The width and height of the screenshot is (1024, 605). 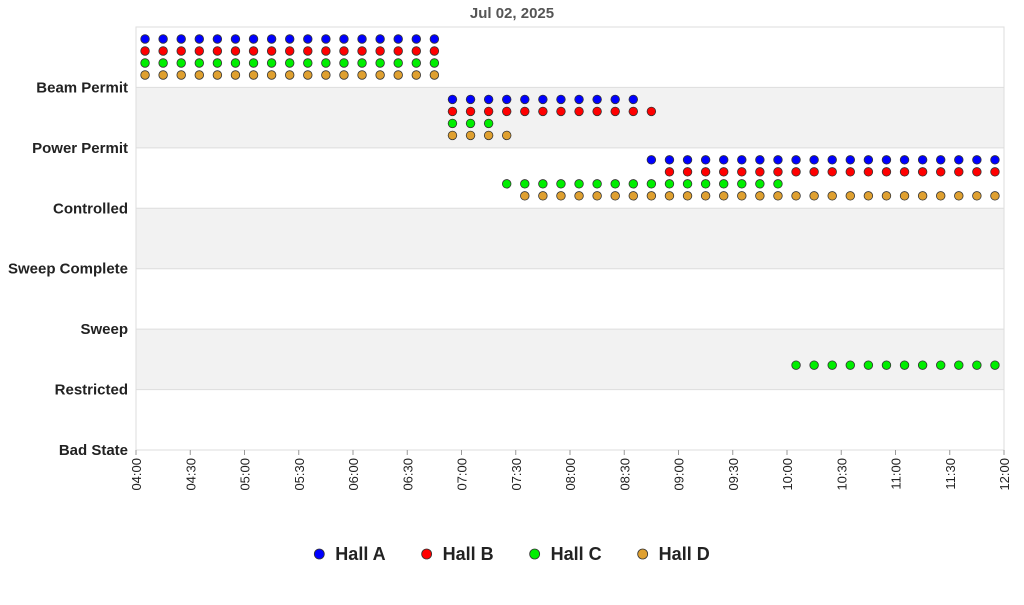 I want to click on y-tick-label: Bad State, so click(x=93, y=450).